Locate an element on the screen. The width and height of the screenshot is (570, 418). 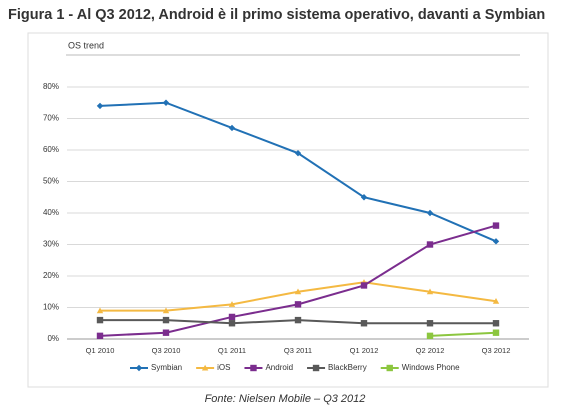
legend-label: BlackBerry is located at coordinates (347, 367).